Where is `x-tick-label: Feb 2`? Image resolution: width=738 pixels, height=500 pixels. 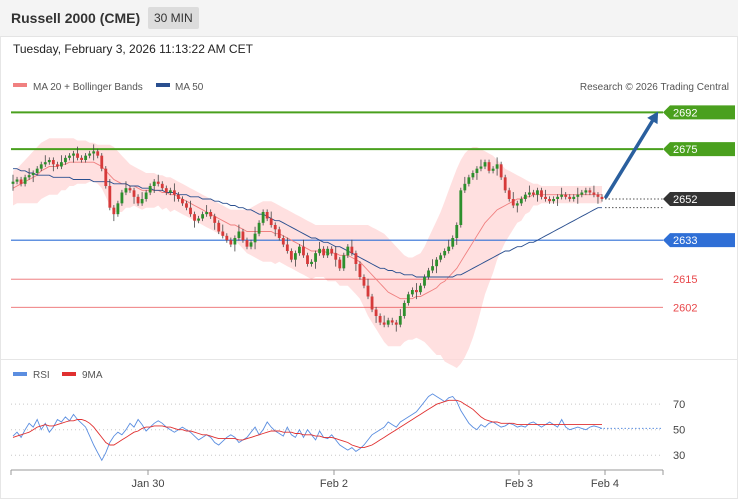 x-tick-label: Feb 2 is located at coordinates (334, 484).